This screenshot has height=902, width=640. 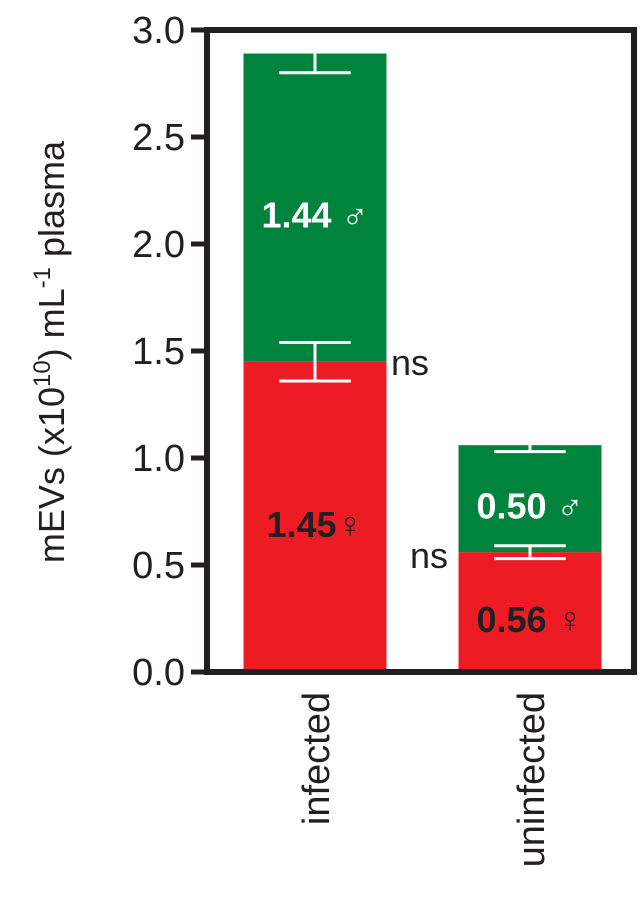 I want to click on bar-value-label: 0.50 ♂, so click(x=529, y=506).